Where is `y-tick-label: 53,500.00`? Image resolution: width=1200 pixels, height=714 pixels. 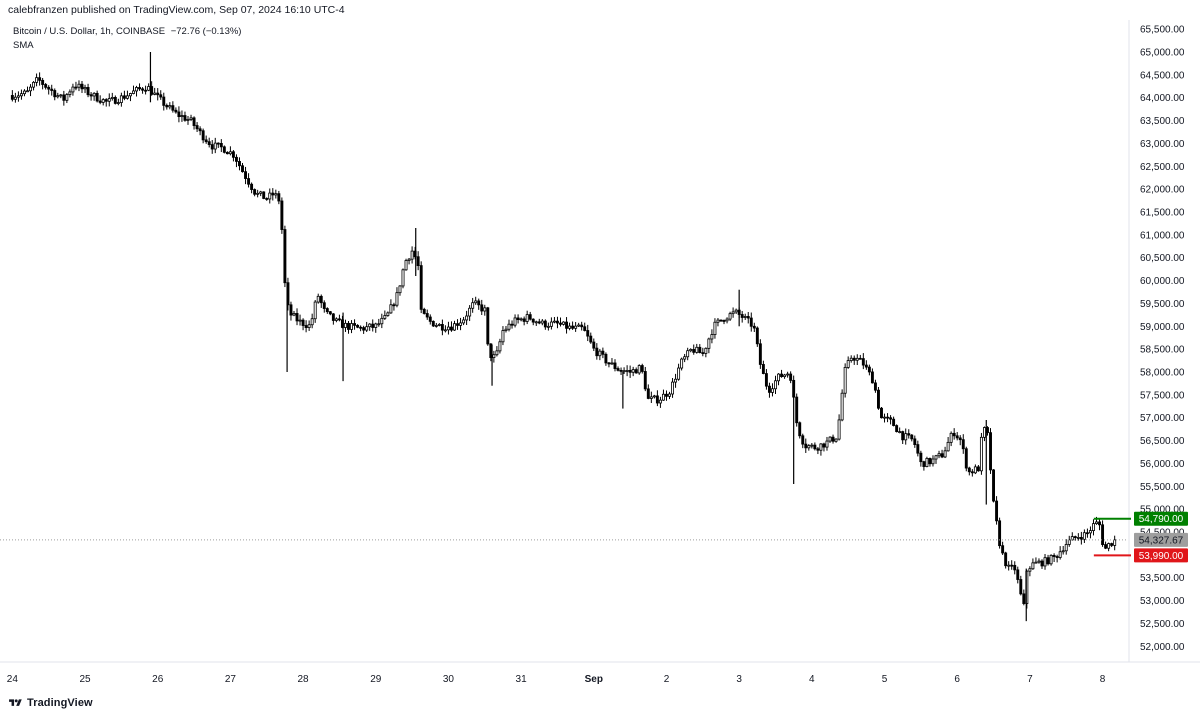 y-tick-label: 53,500.00 is located at coordinates (1162, 578).